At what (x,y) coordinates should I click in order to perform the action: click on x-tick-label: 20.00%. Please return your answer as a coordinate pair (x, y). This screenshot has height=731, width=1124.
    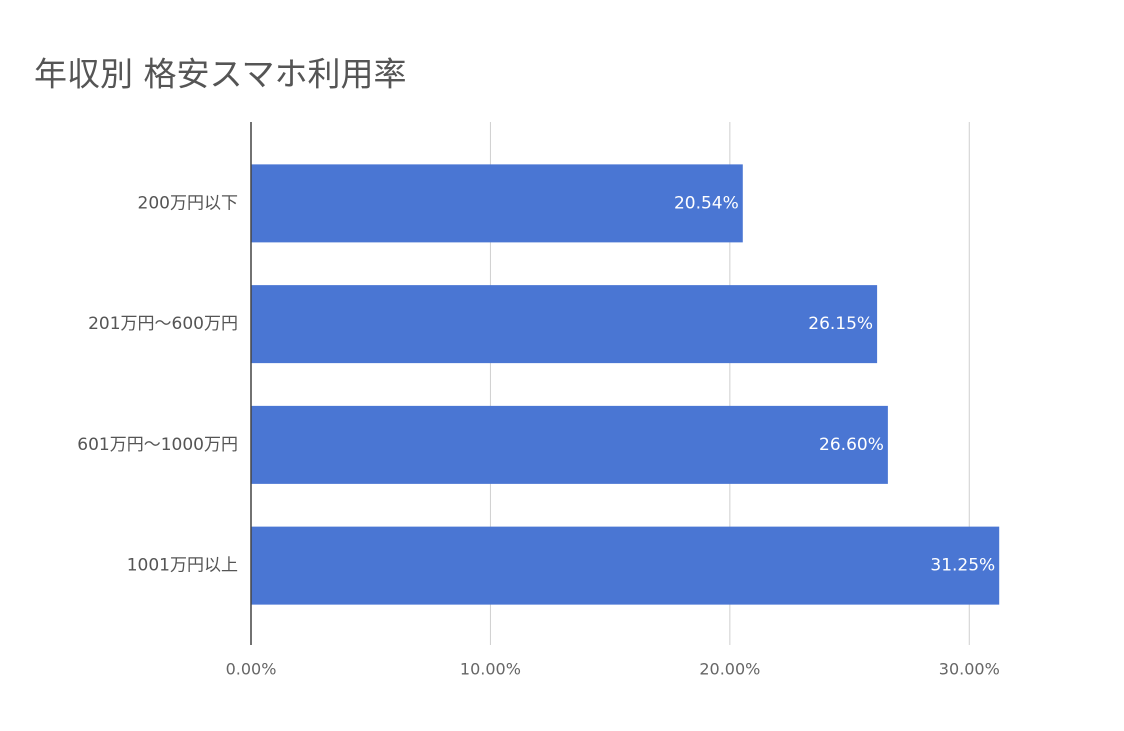
    Looking at the image, I should click on (729, 669).